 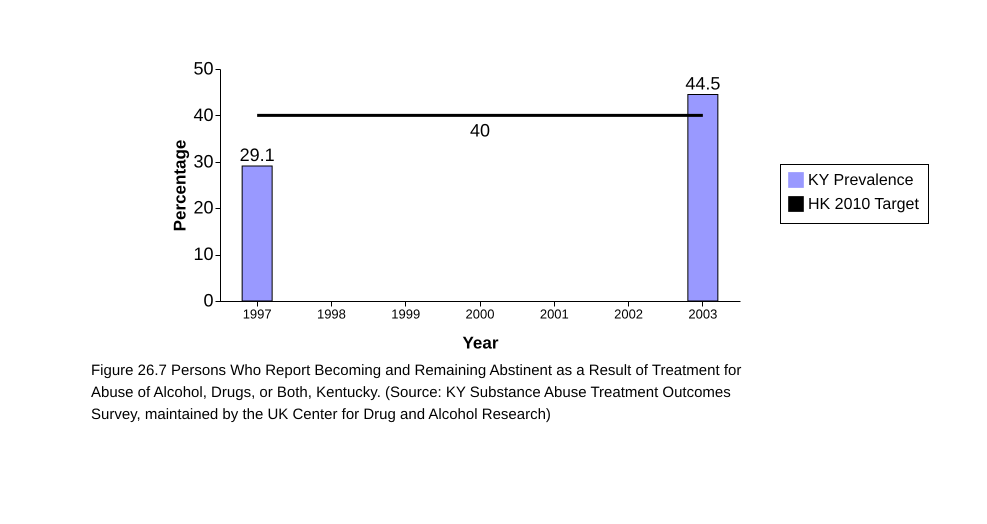 I want to click on caption: Figure 26.7 Persons Who Report Becoming and Remaining Abstinent as a Result of Treatment for Abuse of Alcohol, Drugs, or Both, Kentucky. (Source: KY Substance Abuse Treatment Outcomes Survey, maintained by the UK Center for Drug and Alcohol Research), so click(x=416, y=392).